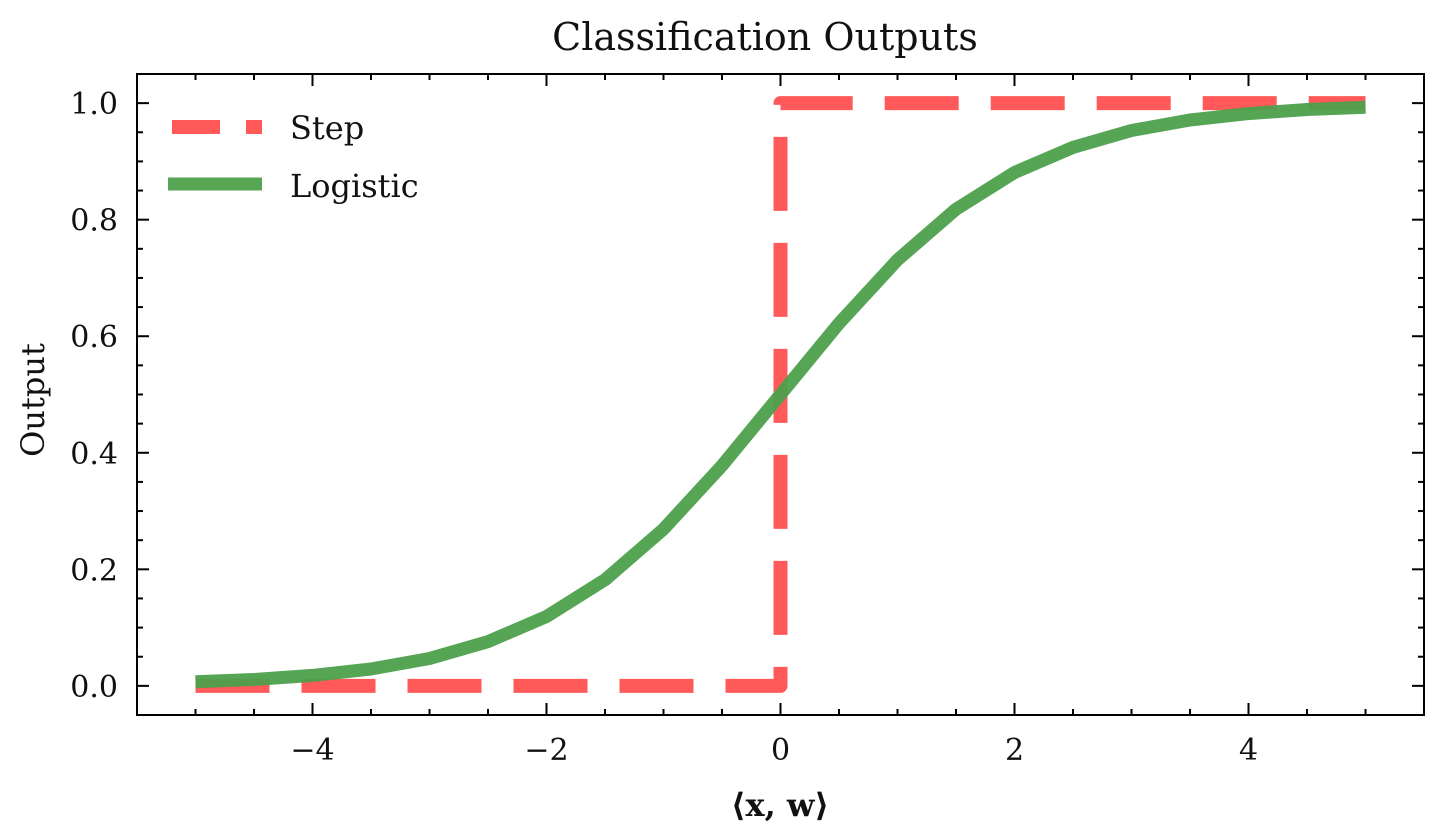 This screenshot has height=840, width=1440. Describe the element at coordinates (327, 128) in the screenshot. I see `legend-label-step: Step` at that location.